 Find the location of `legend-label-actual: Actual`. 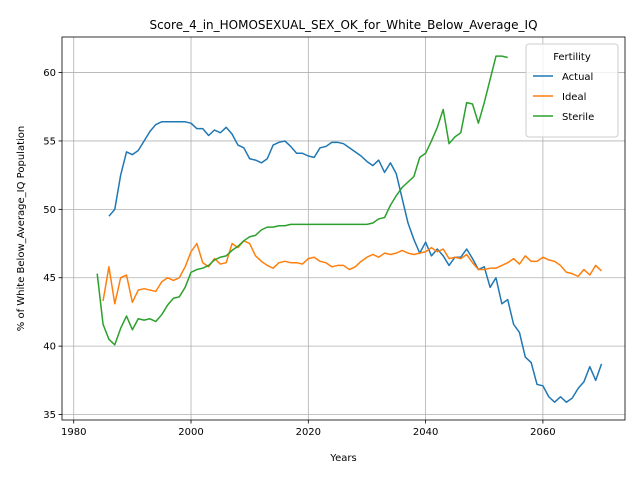

legend-label-actual: Actual is located at coordinates (577, 77).